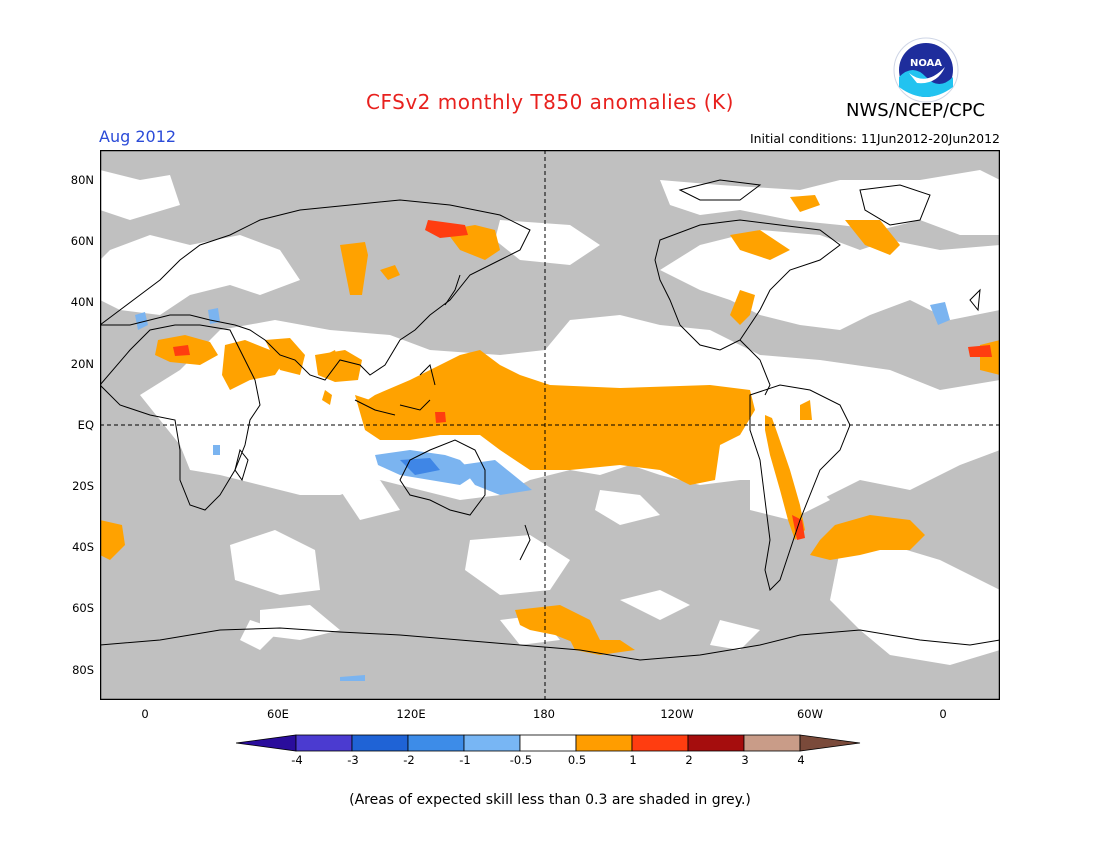 Image resolution: width=1100 pixels, height=850 pixels. Describe the element at coordinates (801, 760) in the screenshot. I see `colorbar-label: 4` at that location.